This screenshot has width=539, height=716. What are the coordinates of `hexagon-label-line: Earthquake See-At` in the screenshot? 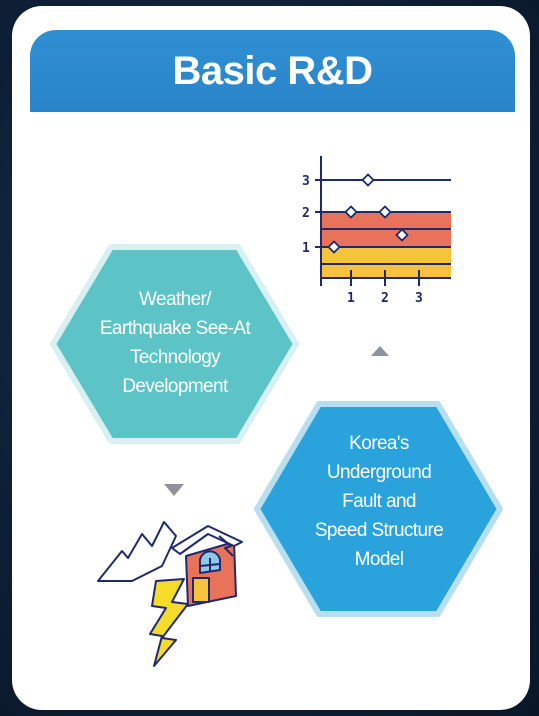 It's located at (175, 328).